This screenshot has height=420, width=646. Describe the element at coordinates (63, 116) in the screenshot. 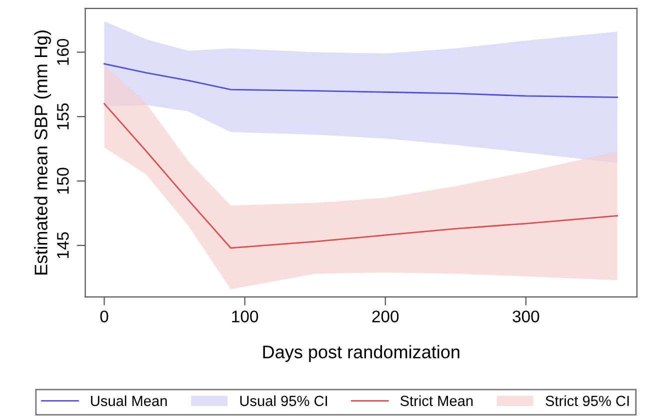

I see `y-tick-label: 155` at that location.